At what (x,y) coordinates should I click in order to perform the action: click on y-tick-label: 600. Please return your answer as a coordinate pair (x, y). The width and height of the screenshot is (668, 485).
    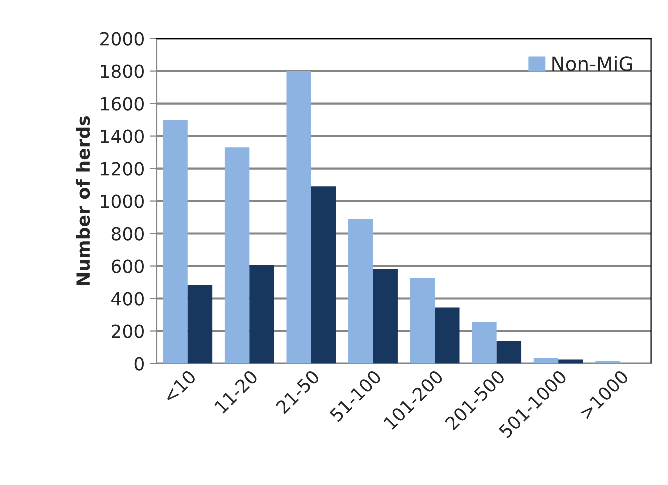
    Looking at the image, I should click on (128, 267).